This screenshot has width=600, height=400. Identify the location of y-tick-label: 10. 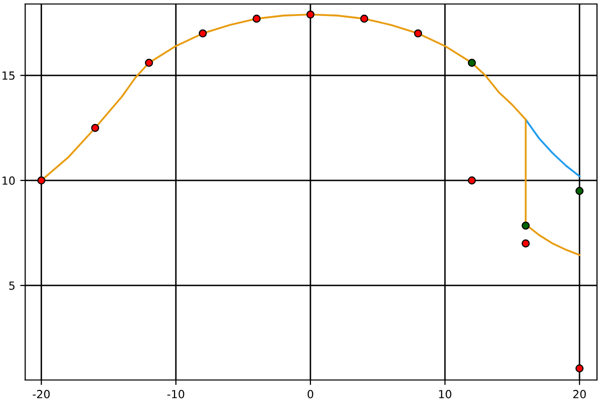
(8, 180).